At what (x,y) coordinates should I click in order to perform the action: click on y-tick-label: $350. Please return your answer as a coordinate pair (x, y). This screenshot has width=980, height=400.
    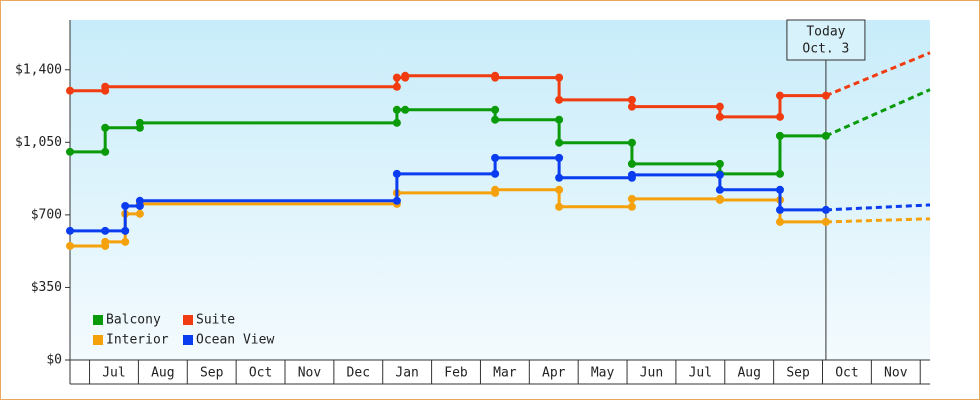
    Looking at the image, I should click on (46, 287).